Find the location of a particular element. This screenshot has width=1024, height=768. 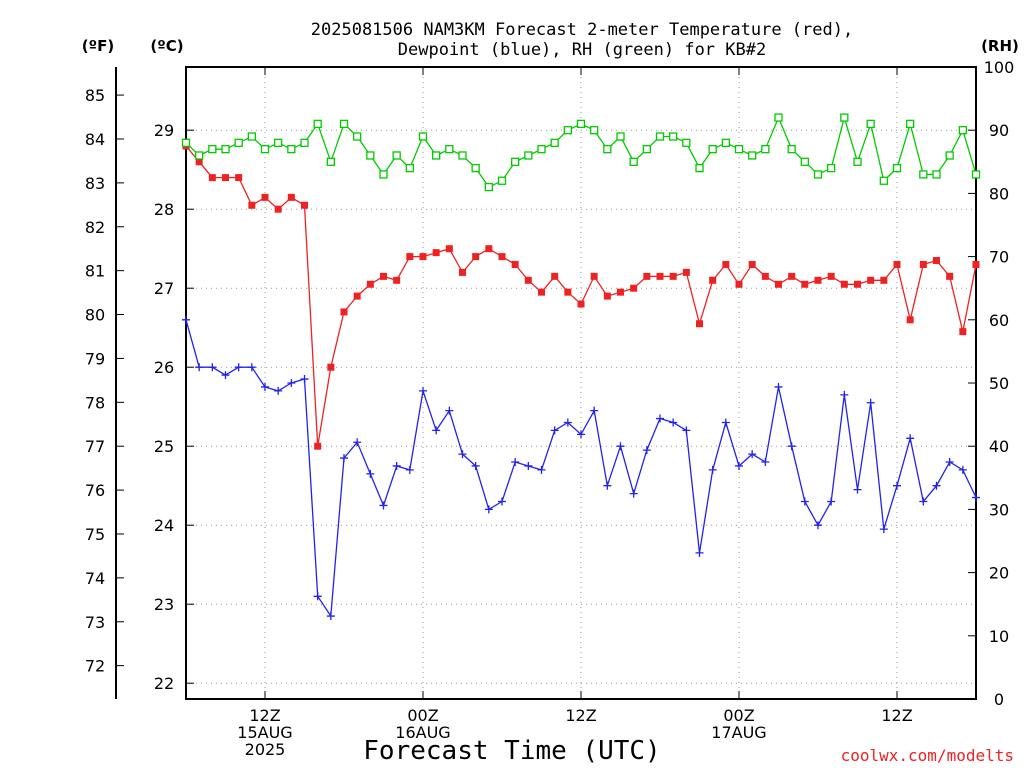

celsius-tick-label: 24 is located at coordinates (164, 525).